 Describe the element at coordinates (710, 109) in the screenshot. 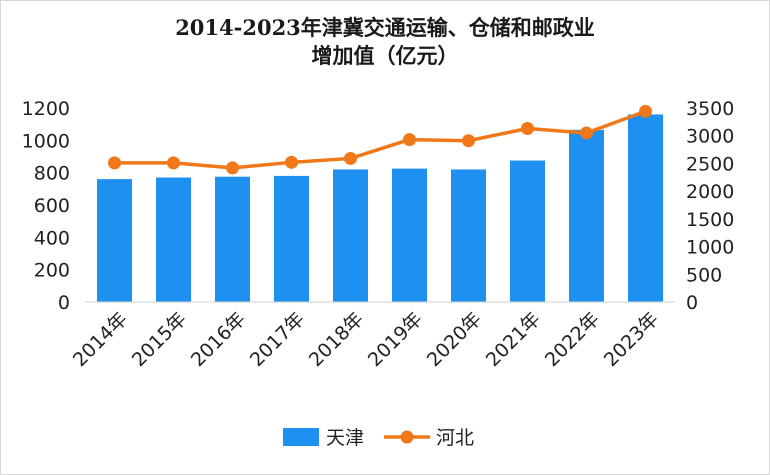

I see `y-right-tick-label: 3500` at that location.